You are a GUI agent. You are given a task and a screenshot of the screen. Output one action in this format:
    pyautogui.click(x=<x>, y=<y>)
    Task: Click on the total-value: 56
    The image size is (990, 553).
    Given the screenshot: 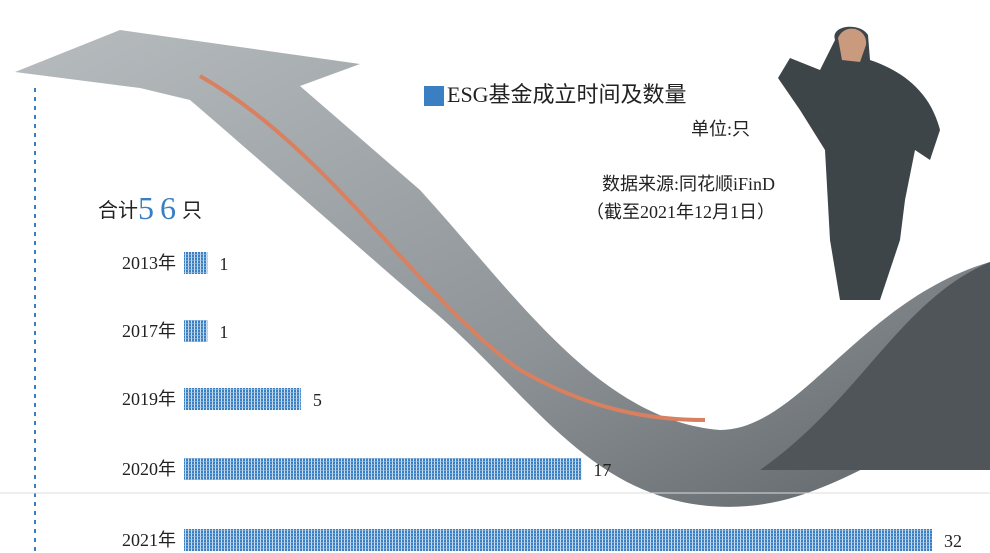 What is the action you would take?
    pyautogui.click(x=160, y=208)
    